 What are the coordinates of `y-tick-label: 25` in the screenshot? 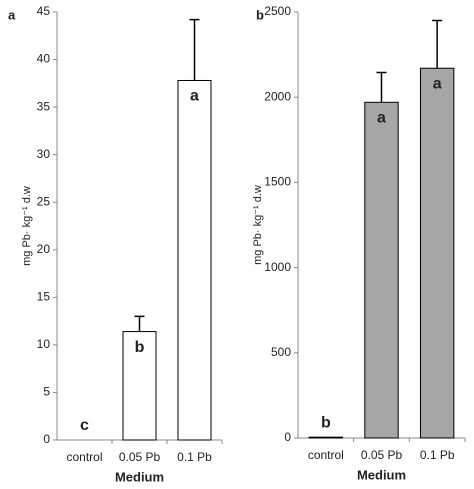 It's located at (44, 201).